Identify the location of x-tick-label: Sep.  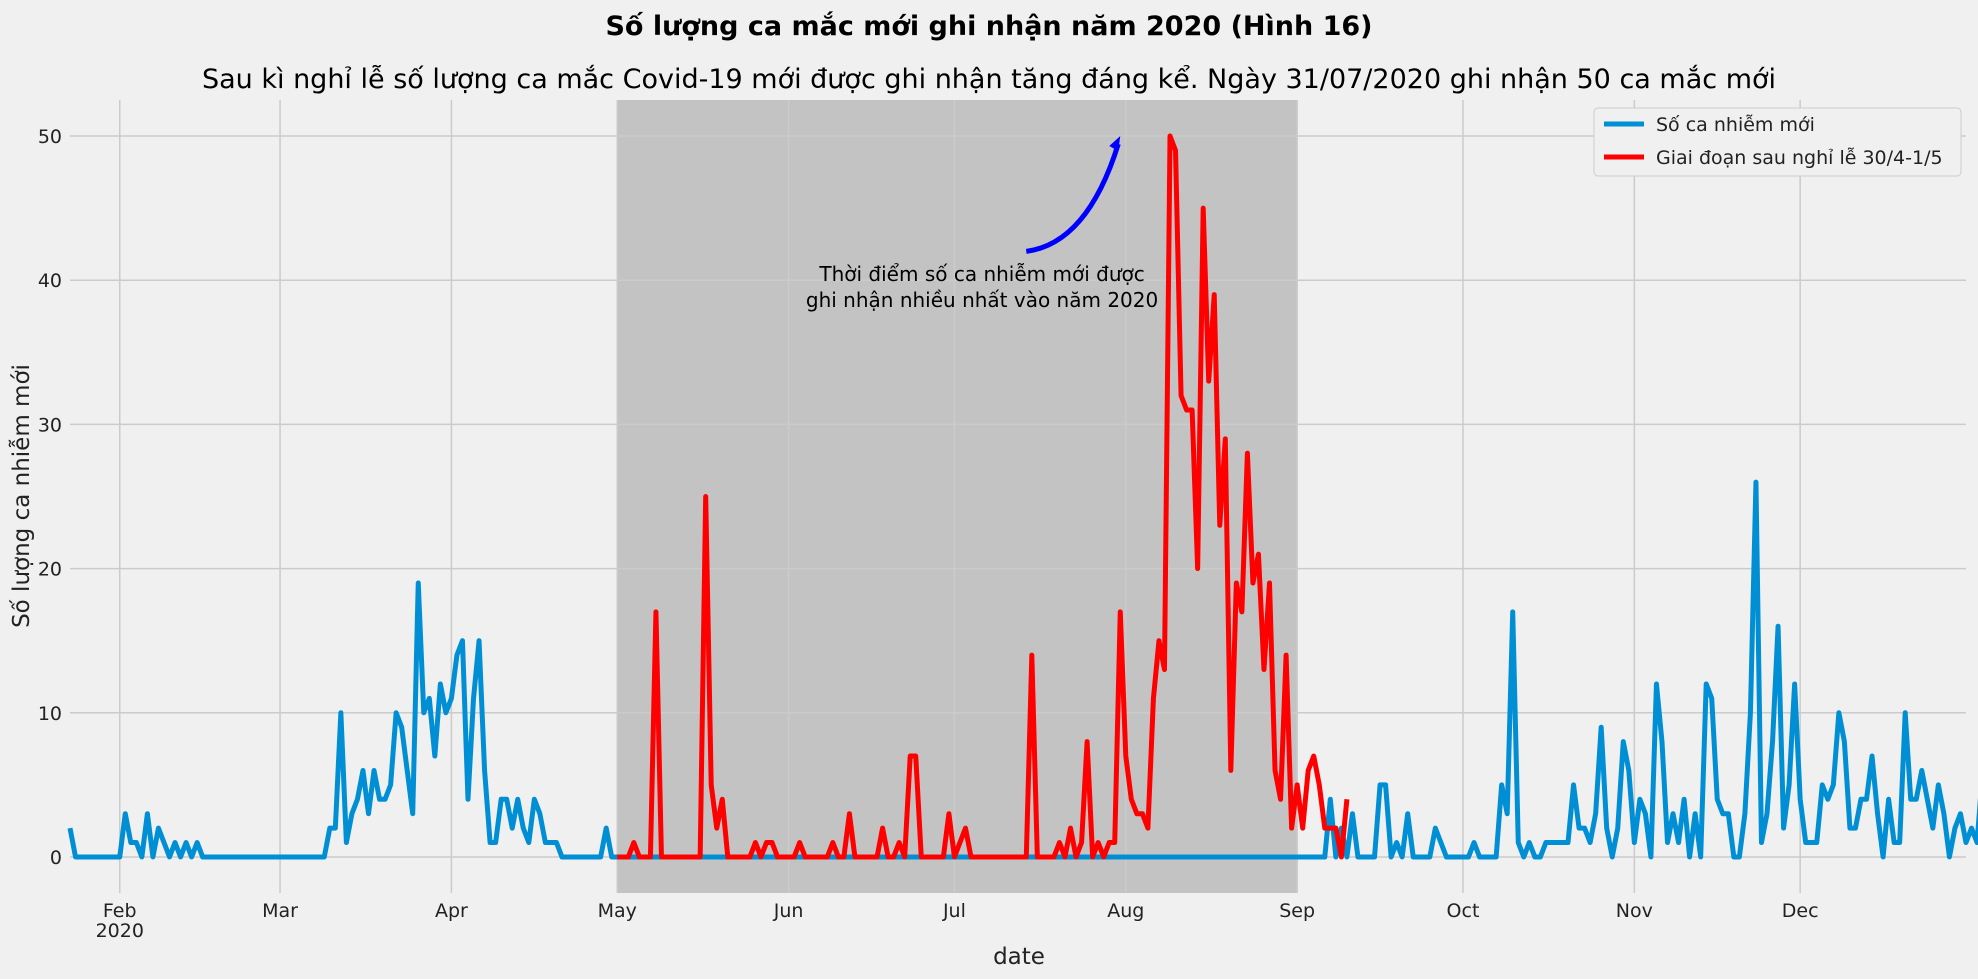
(1297, 911).